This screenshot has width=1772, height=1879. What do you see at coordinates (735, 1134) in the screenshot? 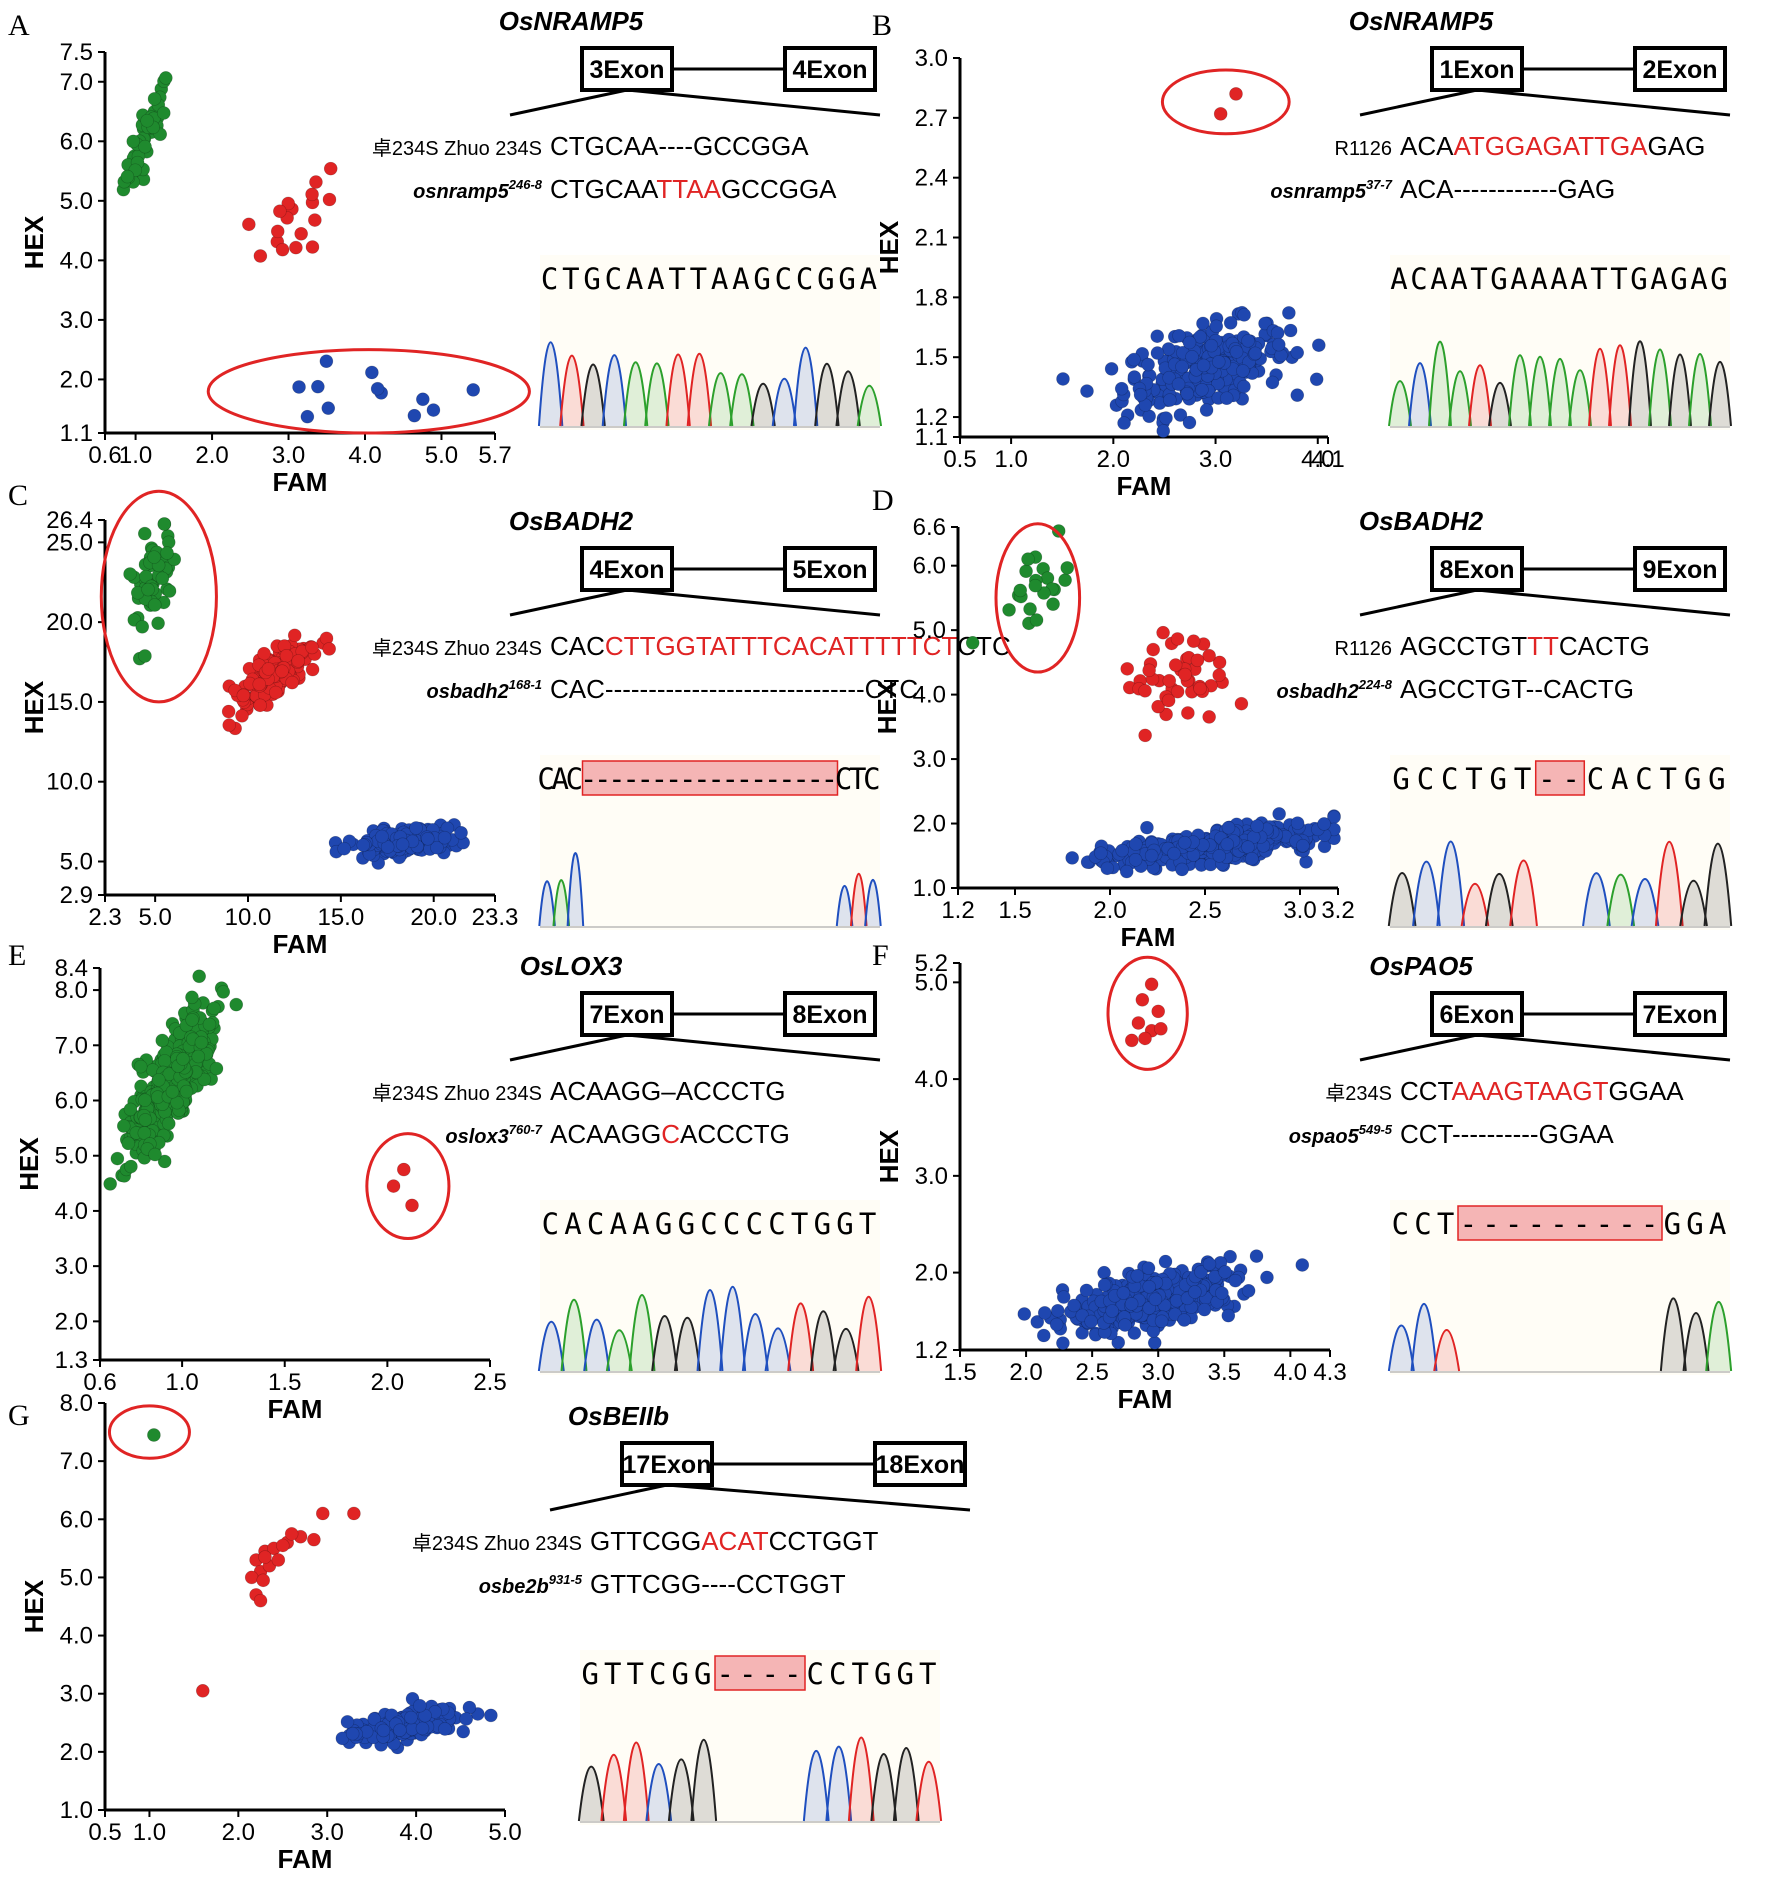
I see `sequence-segment: ACCCTG` at bounding box center [735, 1134].